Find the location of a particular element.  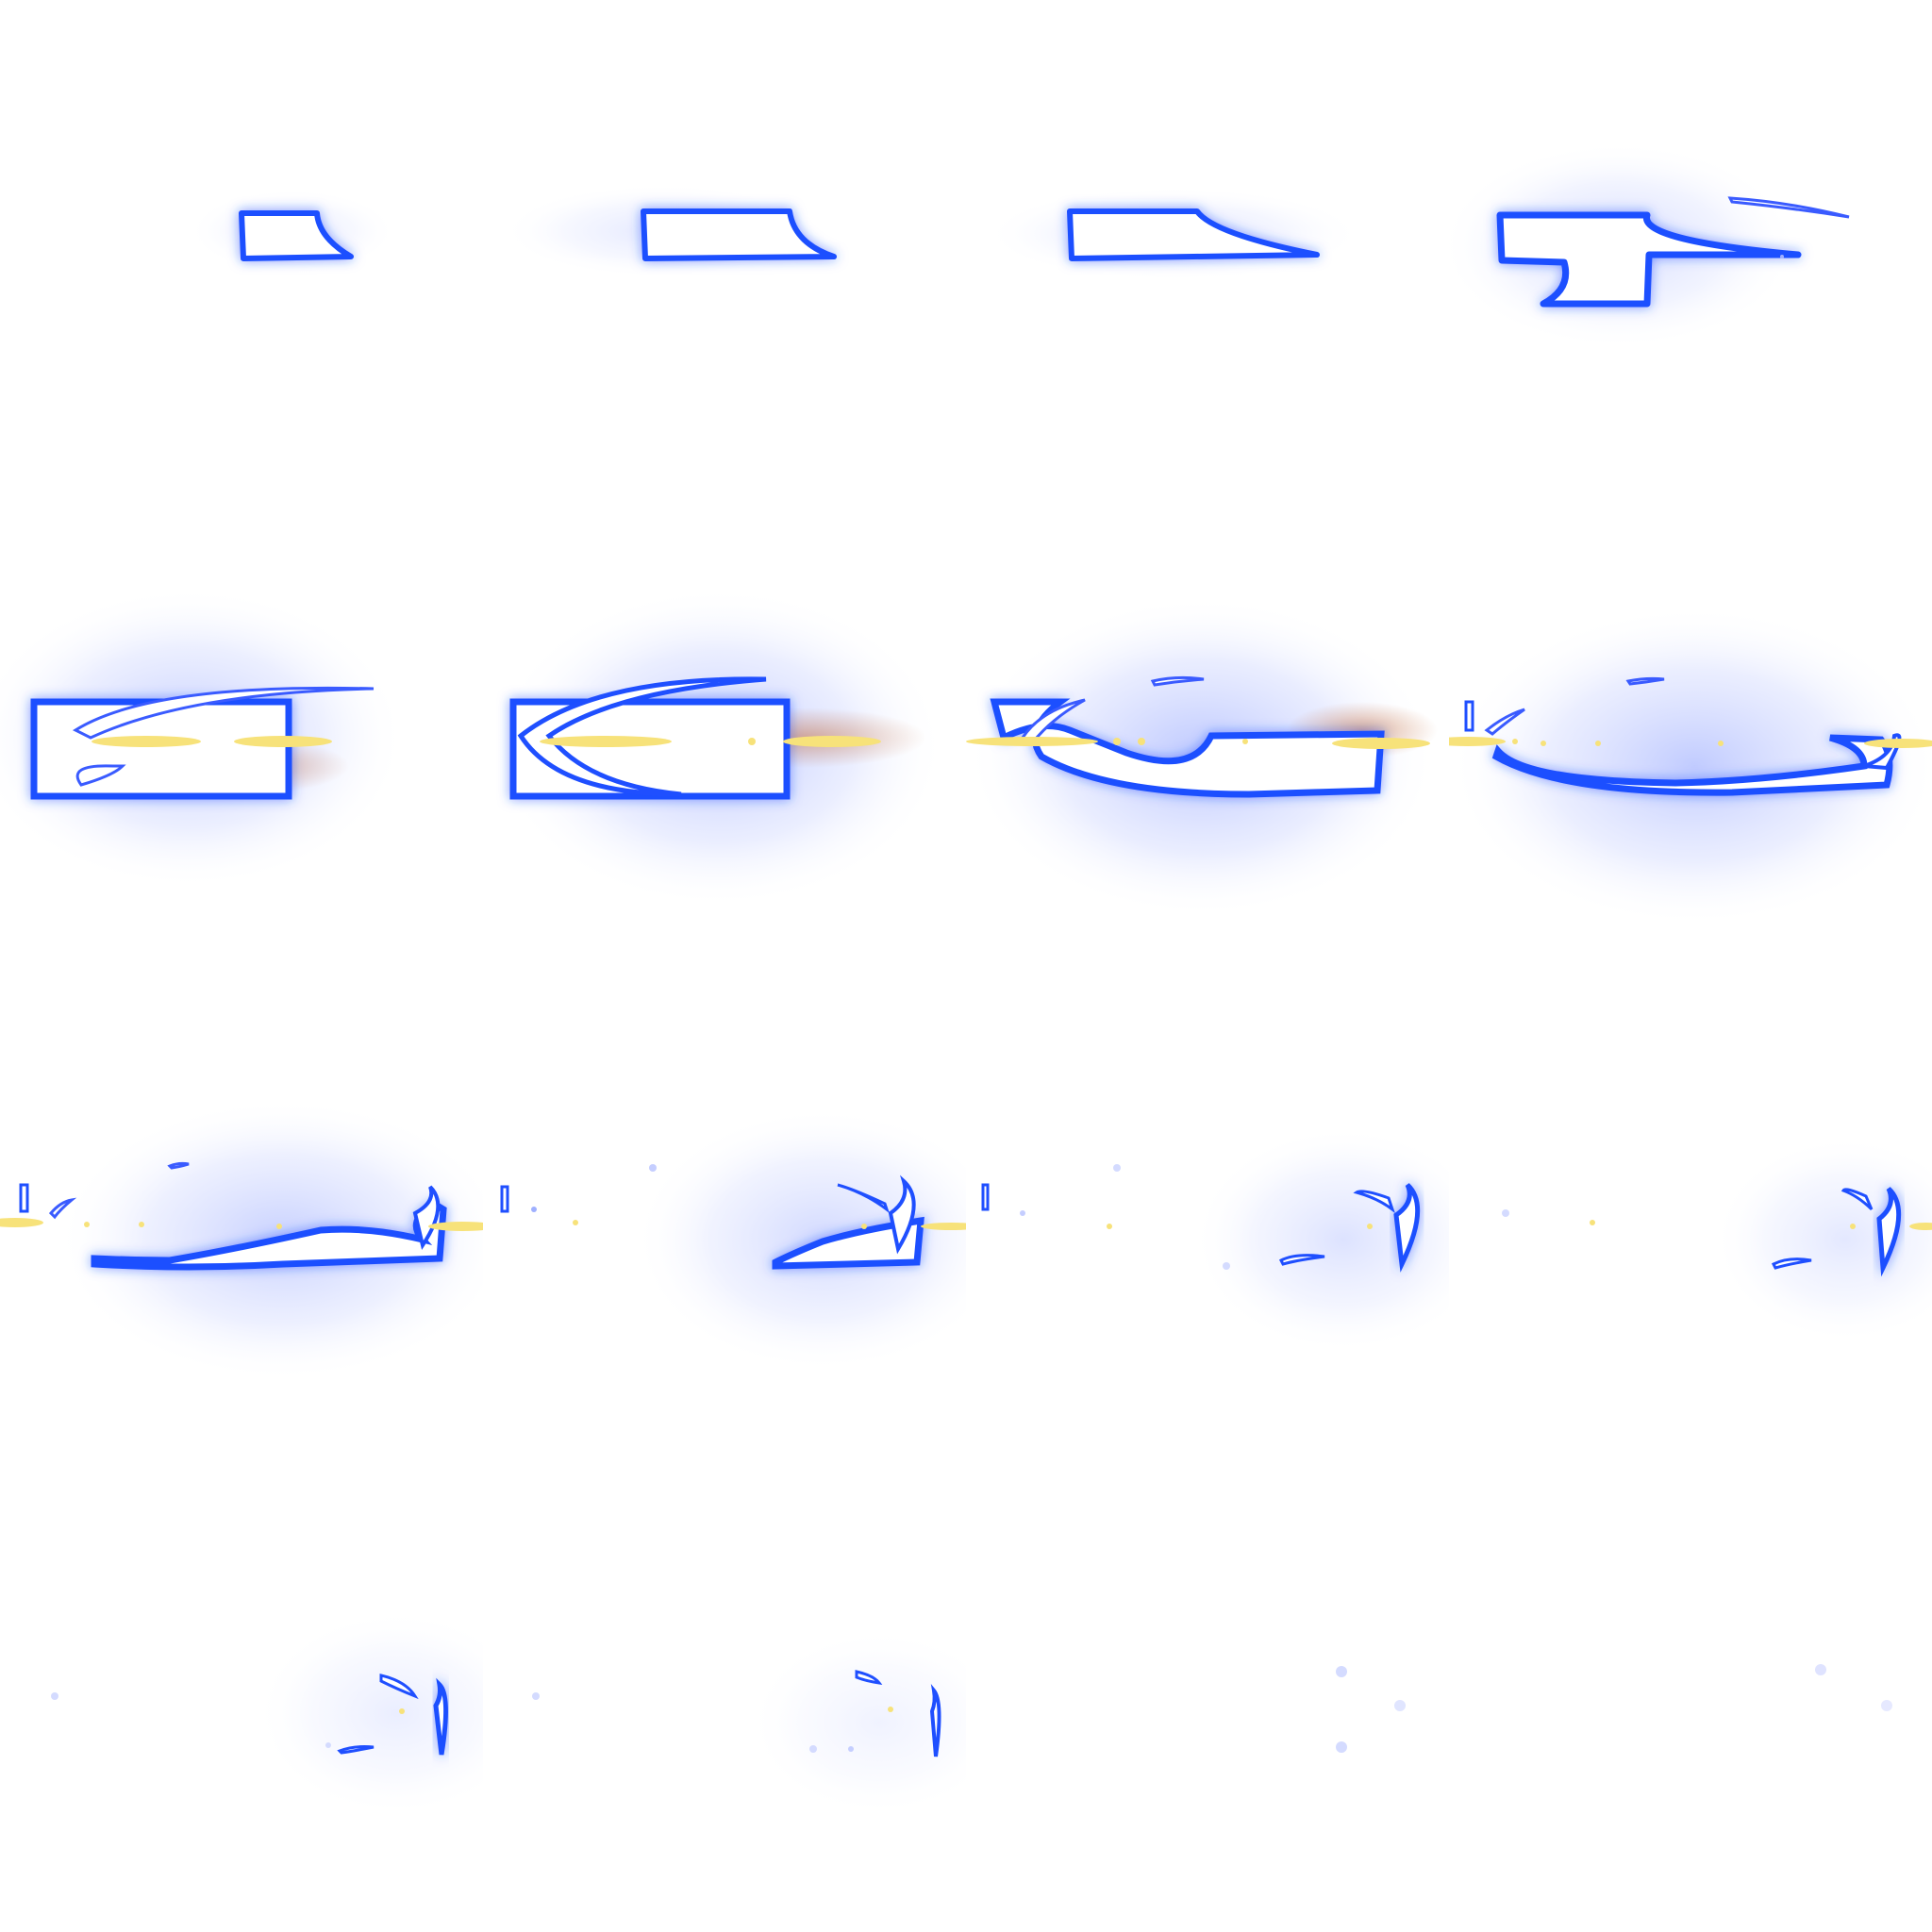

frame-10-graphic is located at coordinates (733, 1240).